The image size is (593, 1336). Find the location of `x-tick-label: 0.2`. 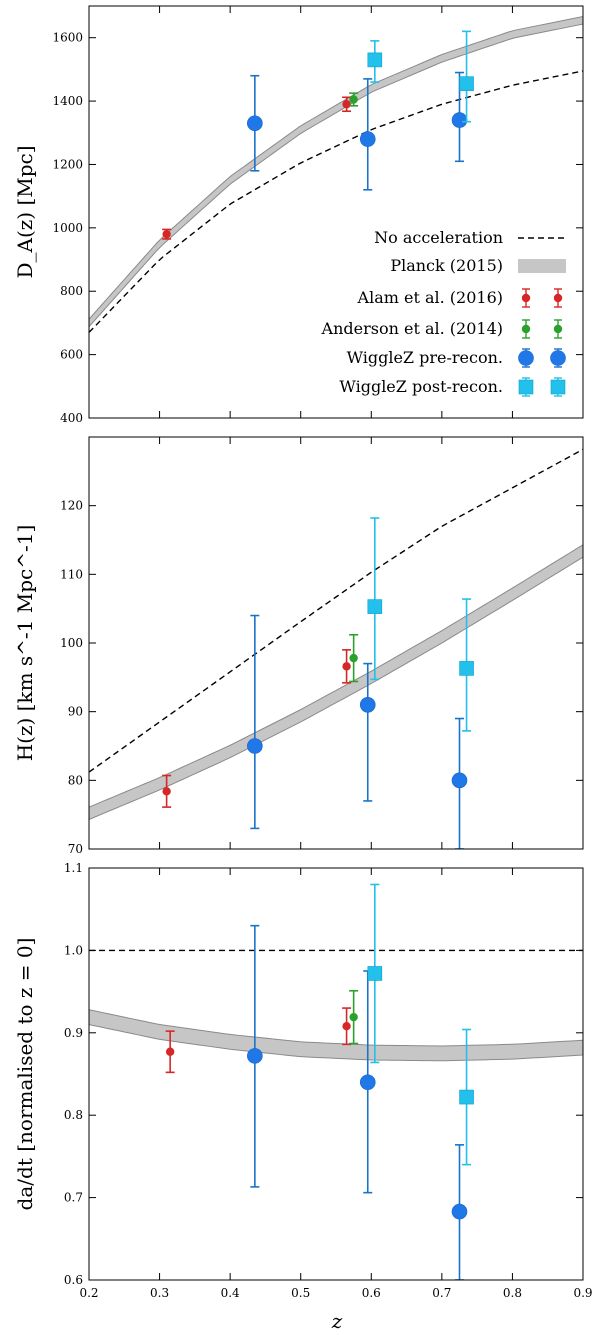

x-tick-label: 0.2 is located at coordinates (88, 1293).